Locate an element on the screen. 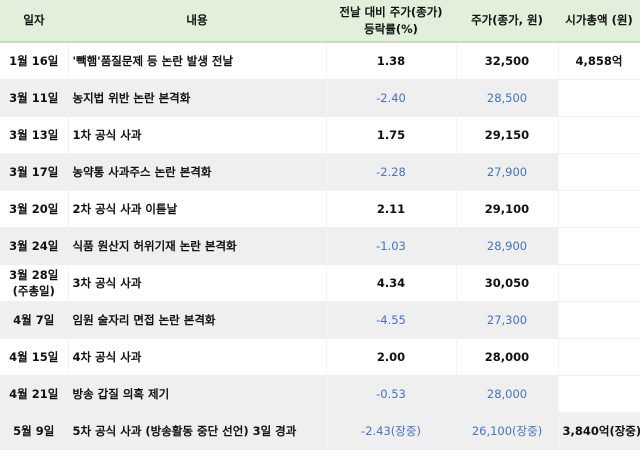  date-text: 3월 28일 is located at coordinates (34, 275).